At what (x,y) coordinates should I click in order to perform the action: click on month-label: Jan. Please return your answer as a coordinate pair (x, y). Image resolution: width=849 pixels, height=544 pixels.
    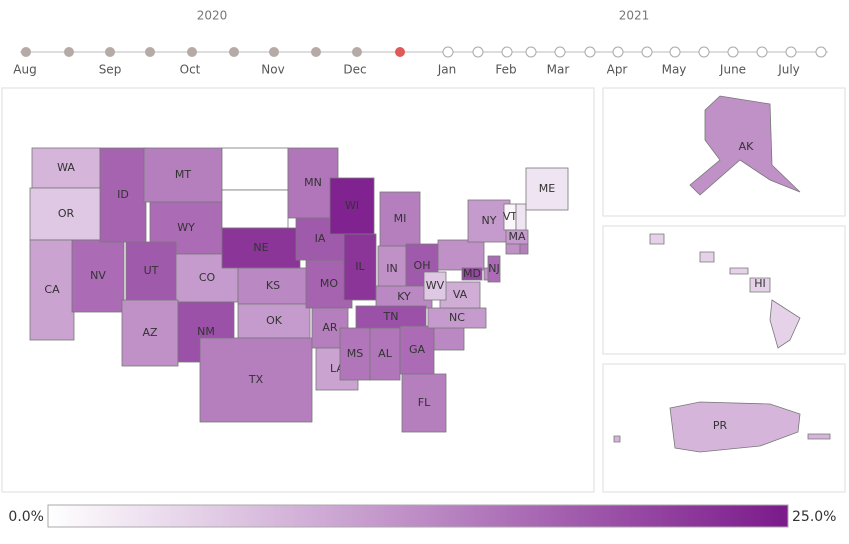
    Looking at the image, I should click on (447, 70).